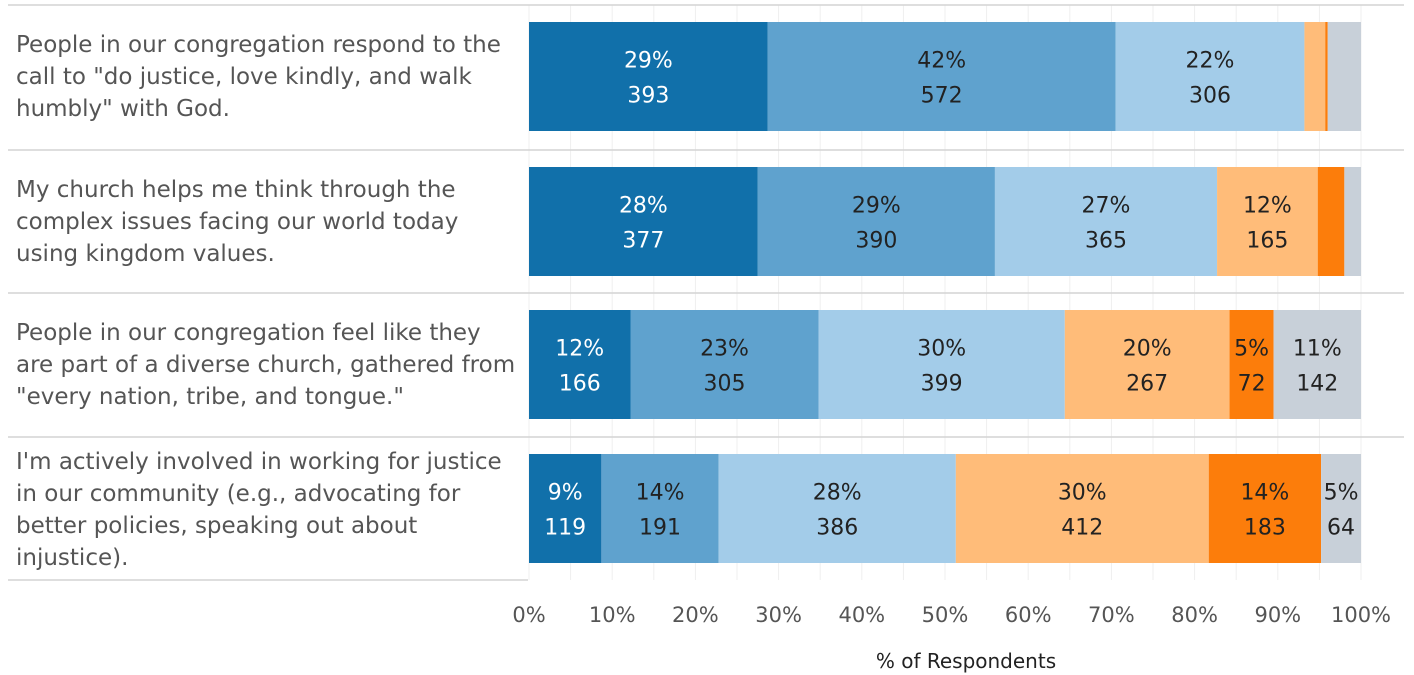  I want to click on segment-percent-label: 9%, so click(565, 493).